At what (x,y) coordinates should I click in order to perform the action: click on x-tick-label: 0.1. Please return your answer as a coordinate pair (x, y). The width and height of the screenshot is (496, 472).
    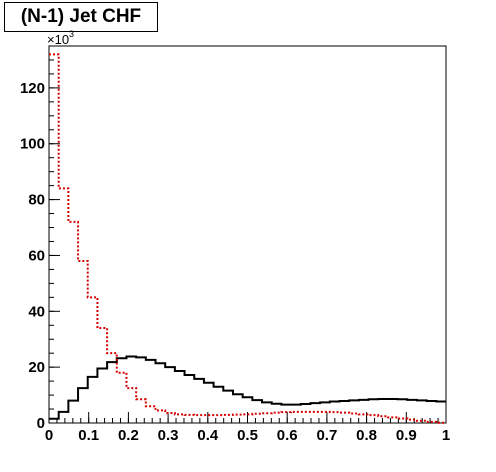
    Looking at the image, I should click on (88, 435).